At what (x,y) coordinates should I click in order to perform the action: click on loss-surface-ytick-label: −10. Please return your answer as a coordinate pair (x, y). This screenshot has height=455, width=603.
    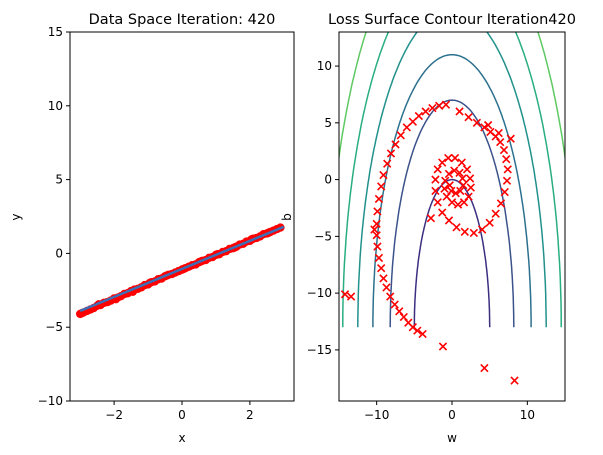
    Looking at the image, I should click on (319, 293).